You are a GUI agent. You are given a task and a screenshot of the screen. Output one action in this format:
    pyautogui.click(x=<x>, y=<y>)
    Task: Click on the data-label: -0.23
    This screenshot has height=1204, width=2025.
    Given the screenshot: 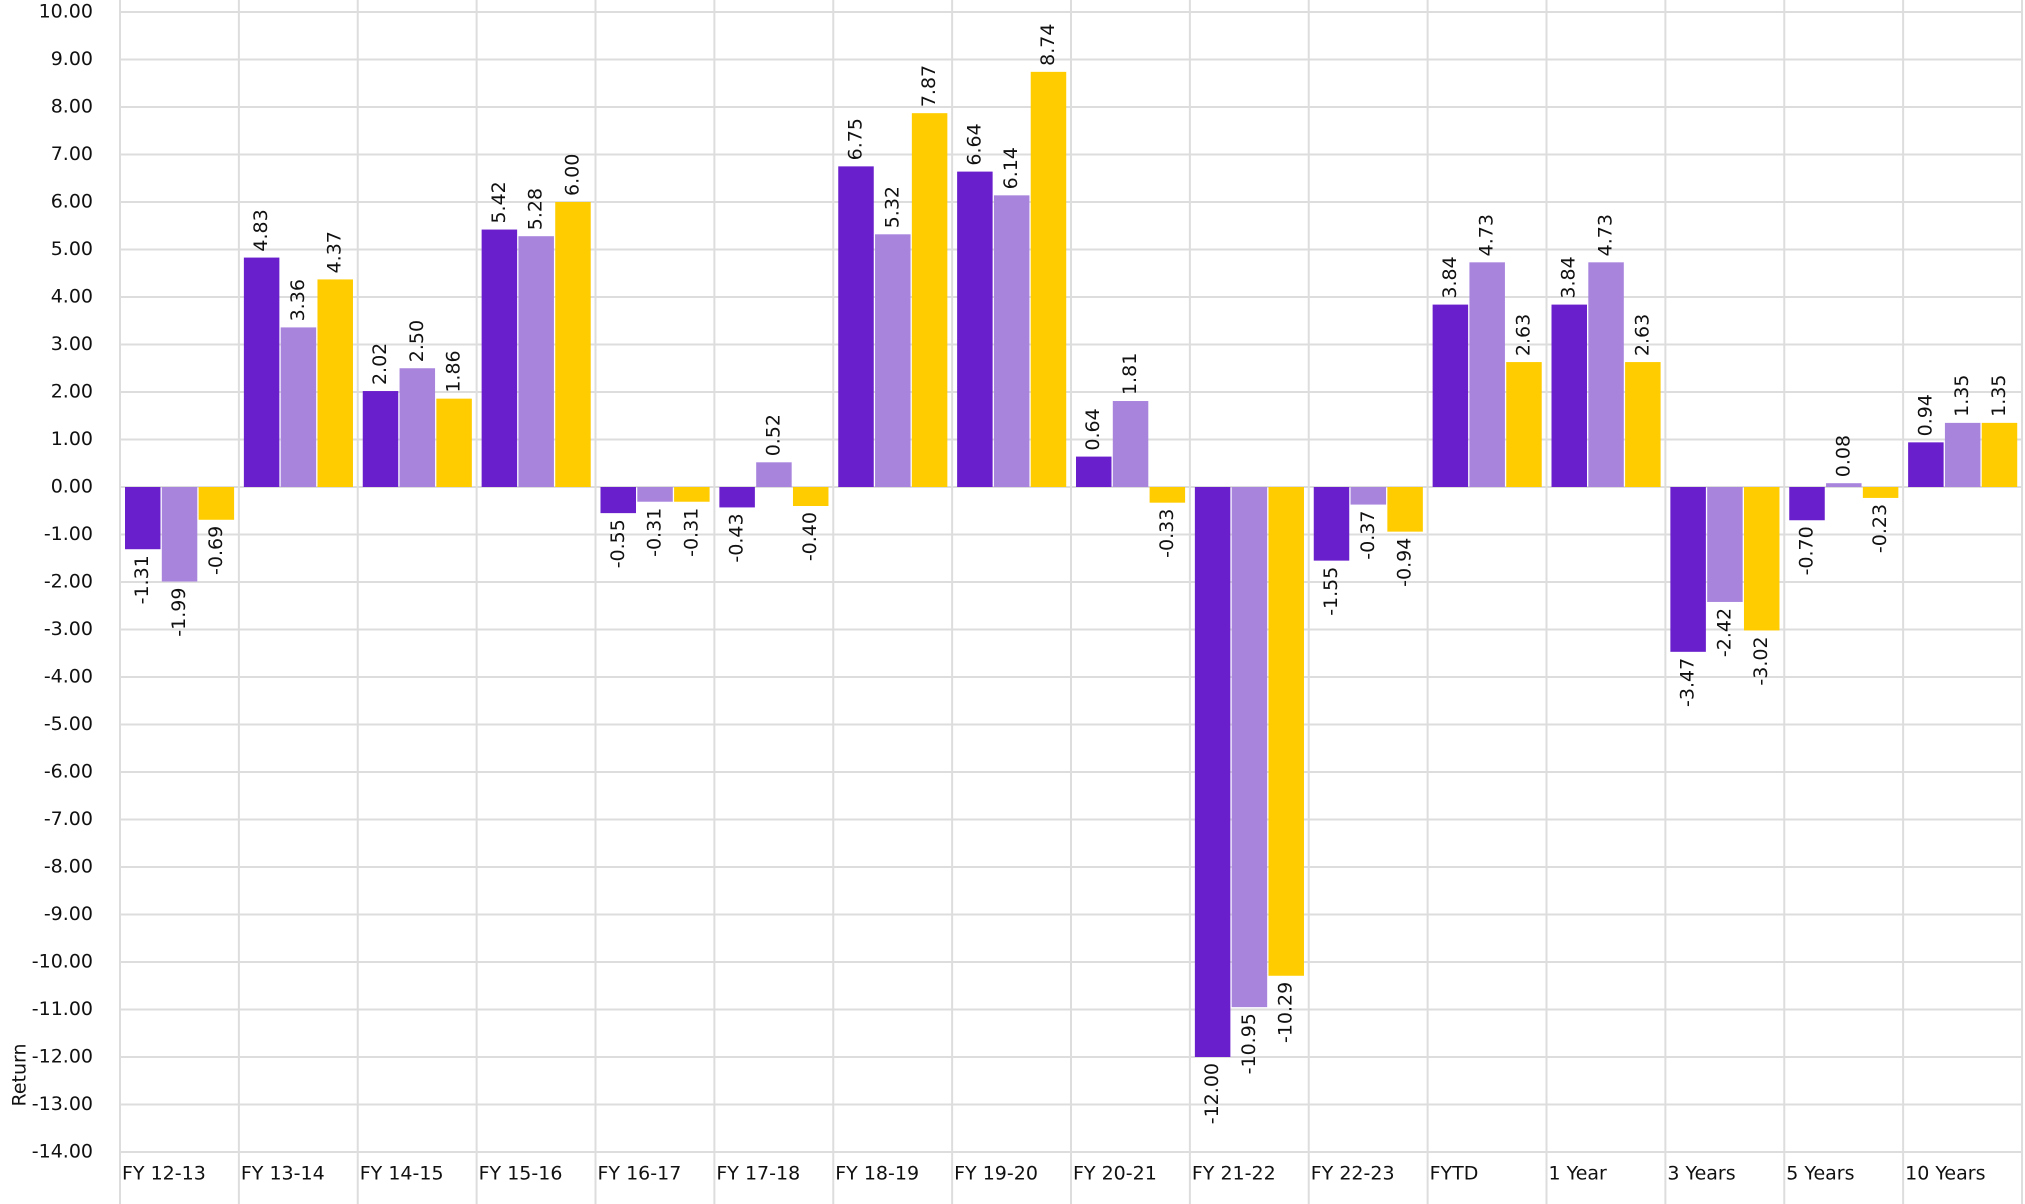 What is the action you would take?
    pyautogui.click(x=1880, y=528)
    